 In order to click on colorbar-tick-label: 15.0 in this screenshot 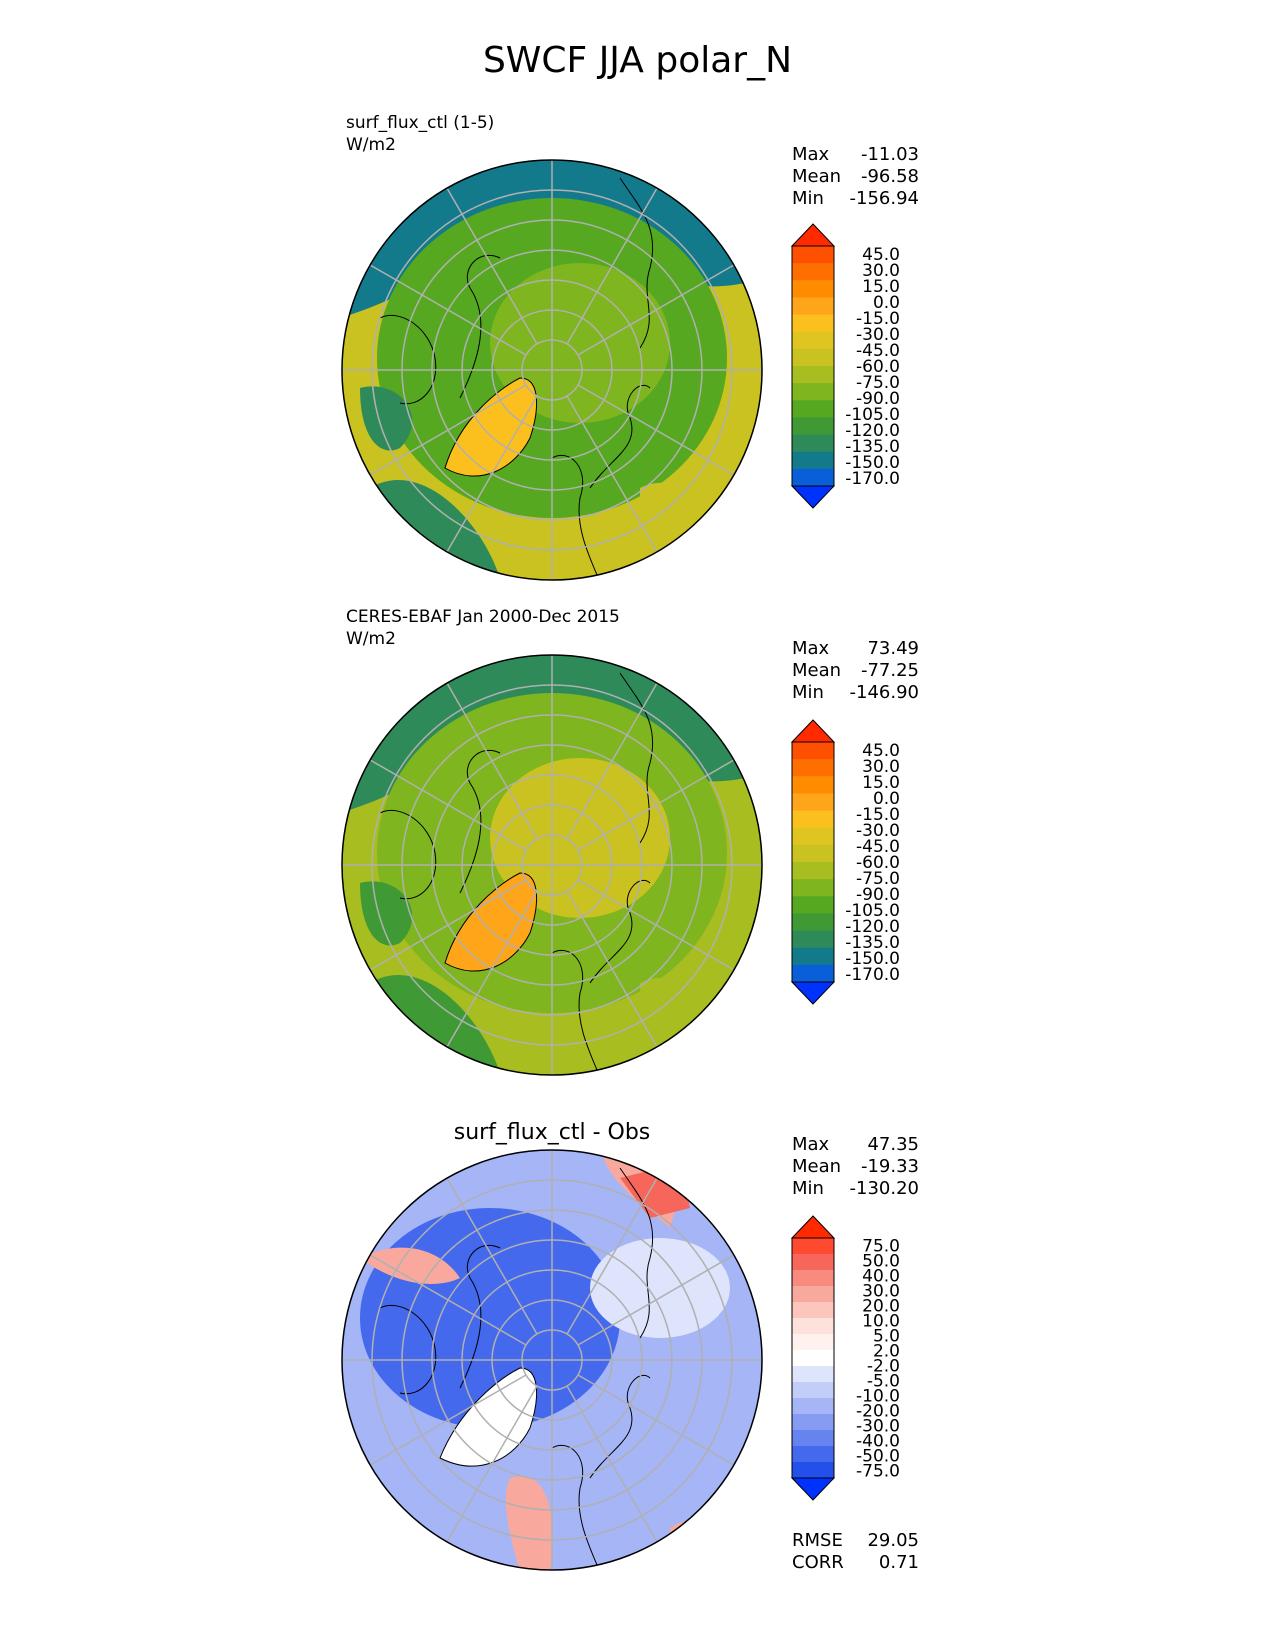, I will do `click(881, 783)`.